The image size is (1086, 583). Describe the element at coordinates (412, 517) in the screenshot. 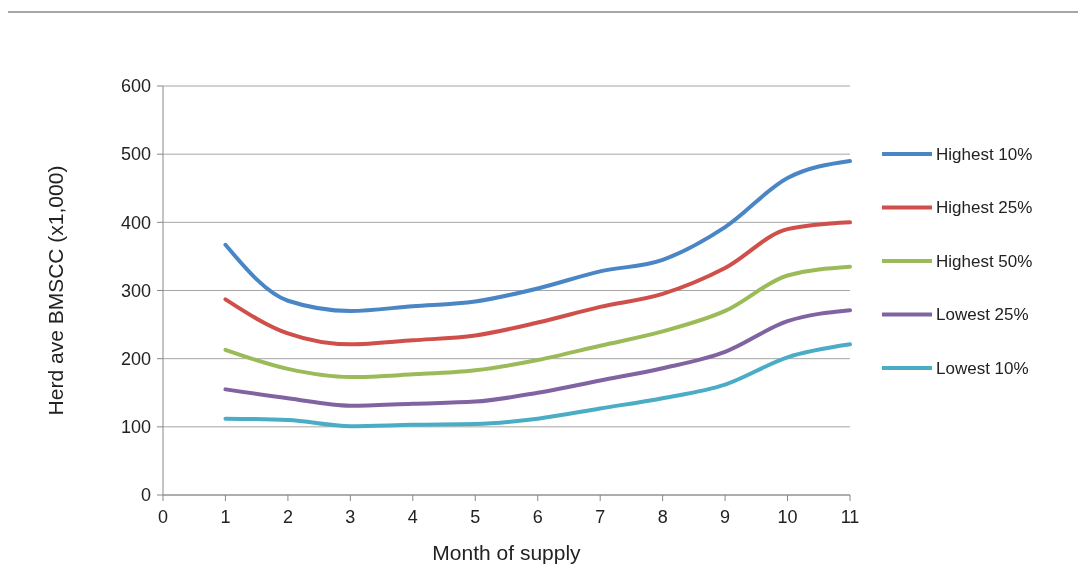

I see `x-tick-label: 4` at that location.